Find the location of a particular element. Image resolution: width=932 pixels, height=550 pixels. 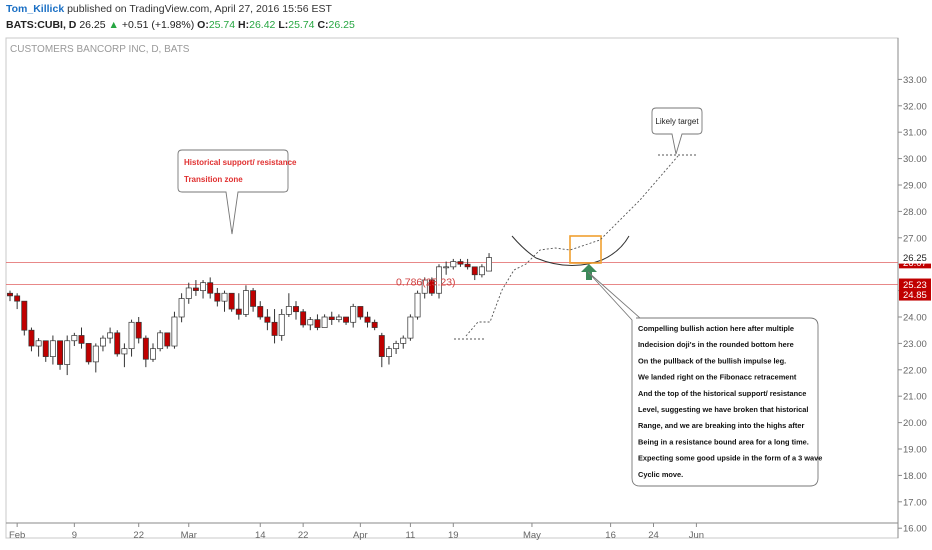

price-tick-label: 24.00 is located at coordinates (915, 318).